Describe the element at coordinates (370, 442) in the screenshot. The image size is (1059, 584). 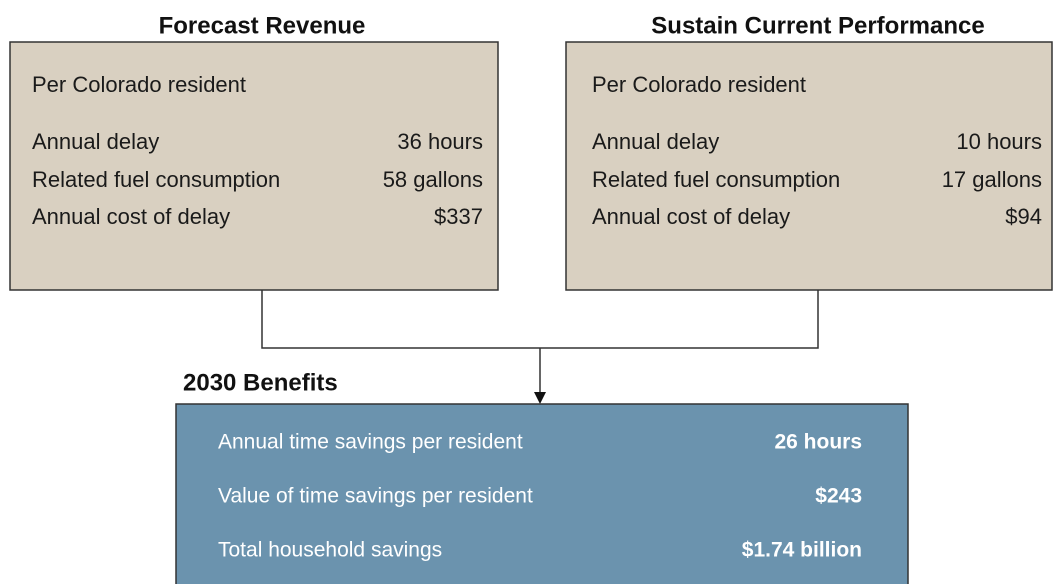
I see `row-label: Annual time savings per resident` at that location.